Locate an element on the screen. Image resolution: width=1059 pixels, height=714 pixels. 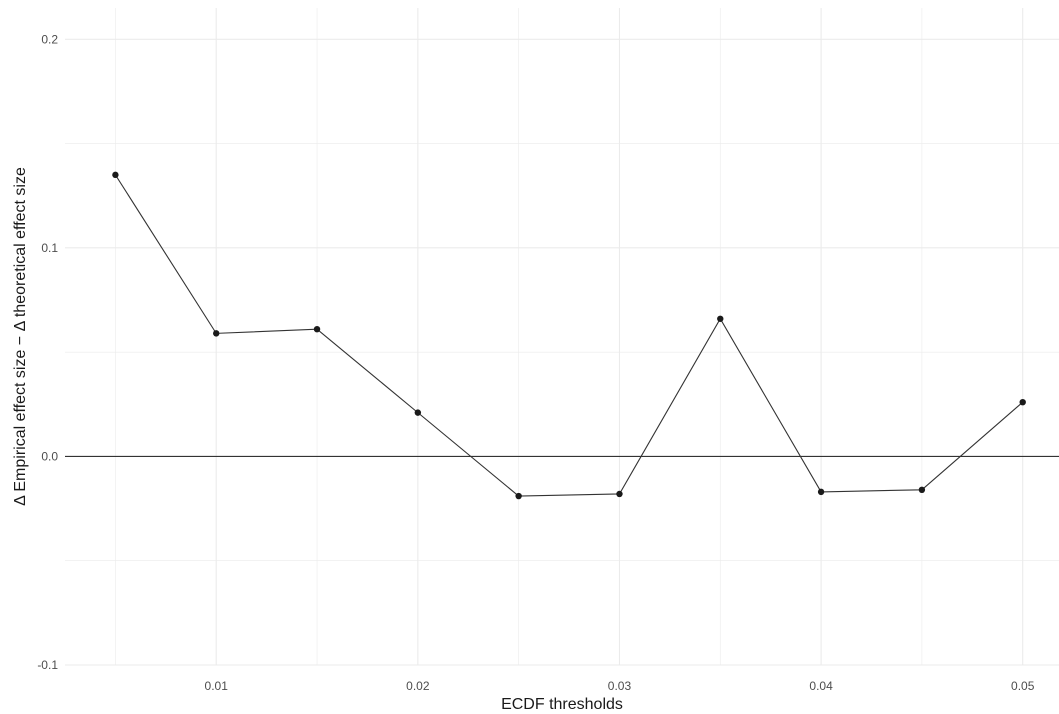
y-tick-label: -0.1 is located at coordinates (47, 665).